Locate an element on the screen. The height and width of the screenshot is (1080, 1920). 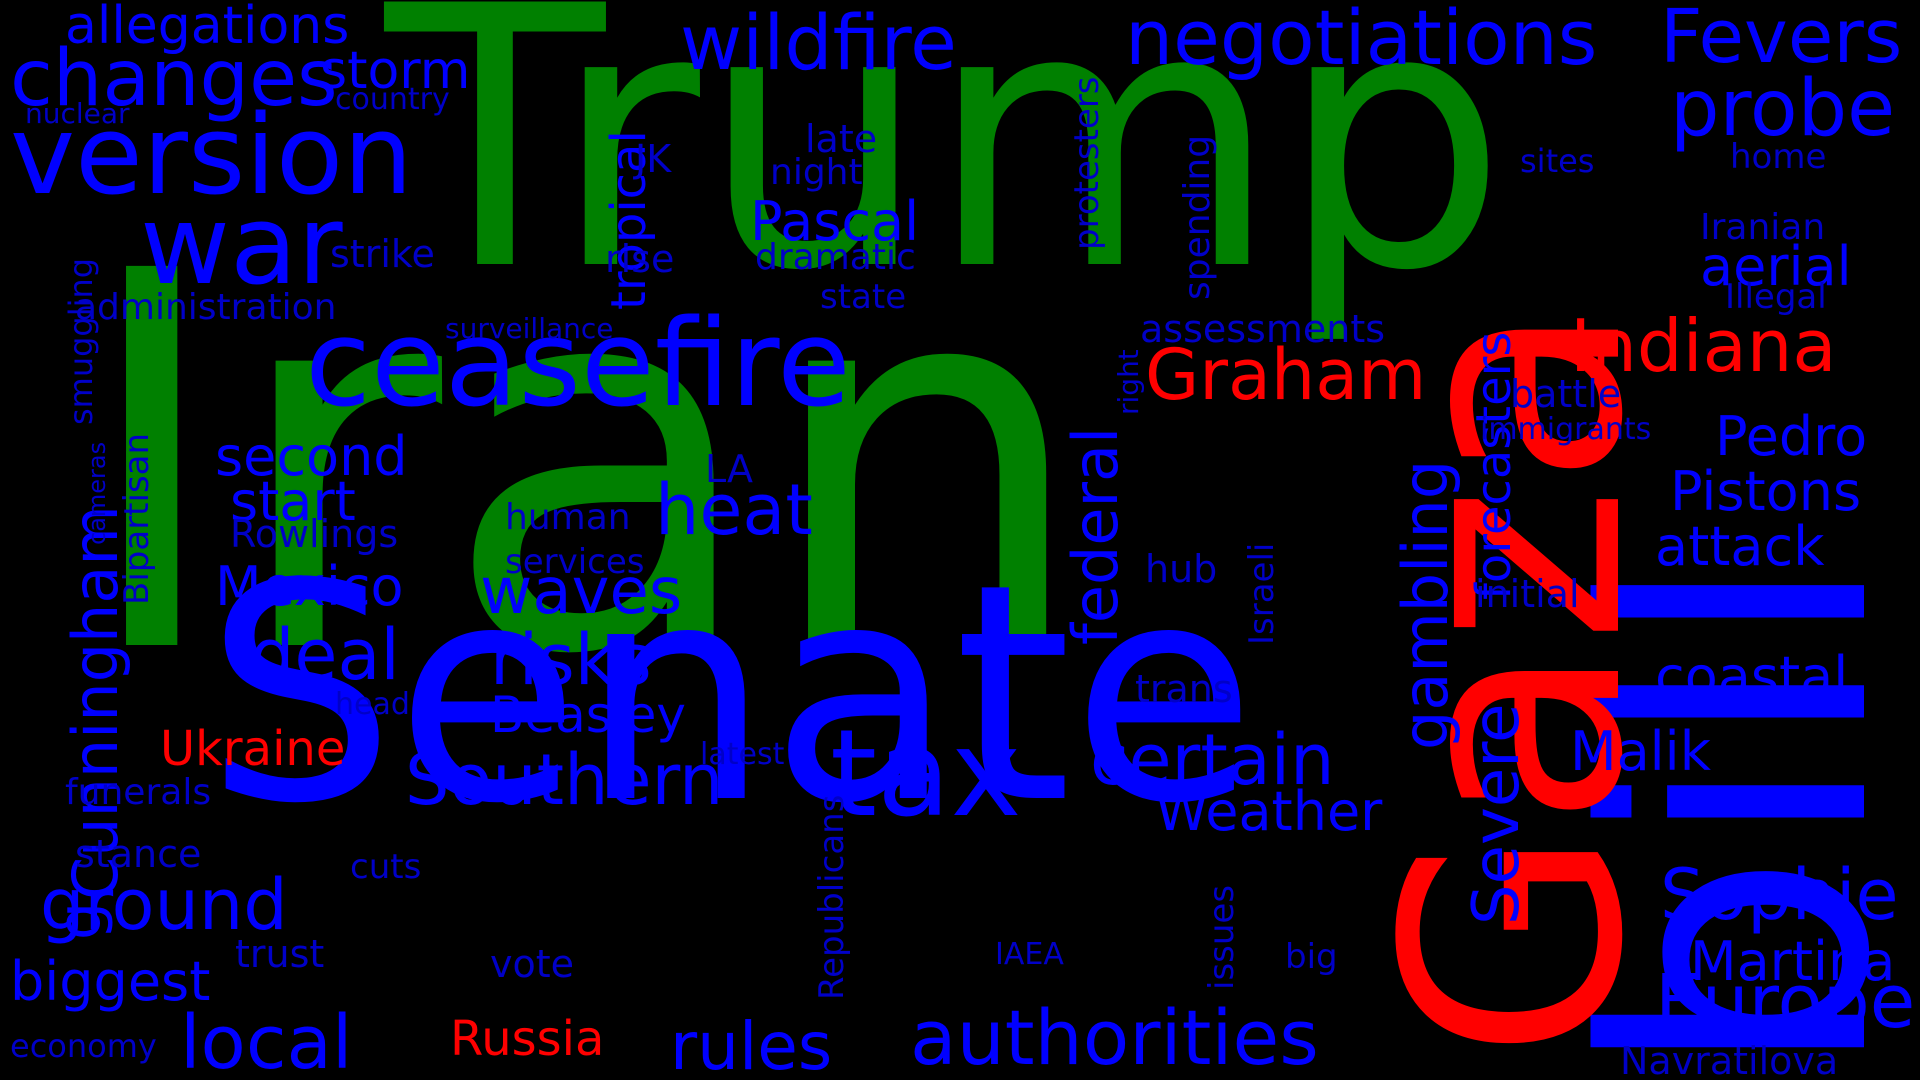
word-weather: Weather is located at coordinates (1269, 811).